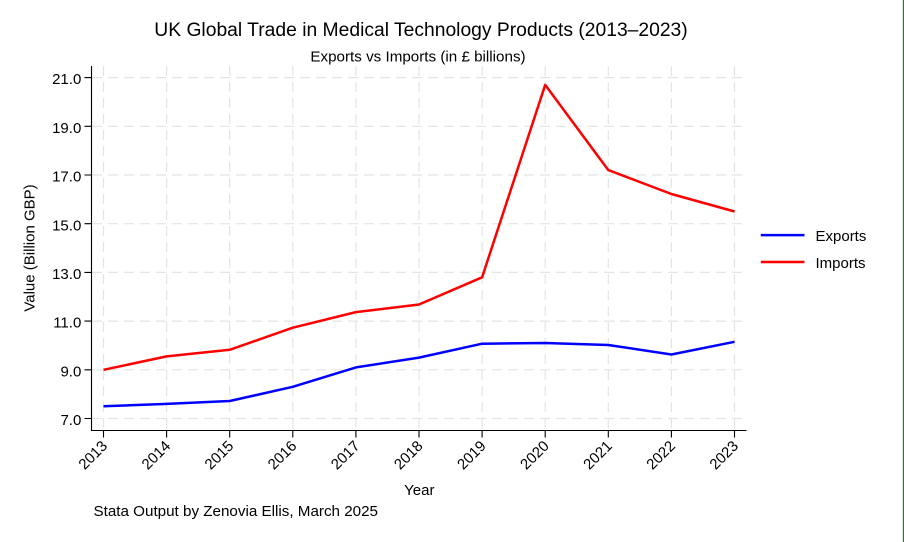  Describe the element at coordinates (66, 177) in the screenshot. I see `svg-text: 17.0` at that location.